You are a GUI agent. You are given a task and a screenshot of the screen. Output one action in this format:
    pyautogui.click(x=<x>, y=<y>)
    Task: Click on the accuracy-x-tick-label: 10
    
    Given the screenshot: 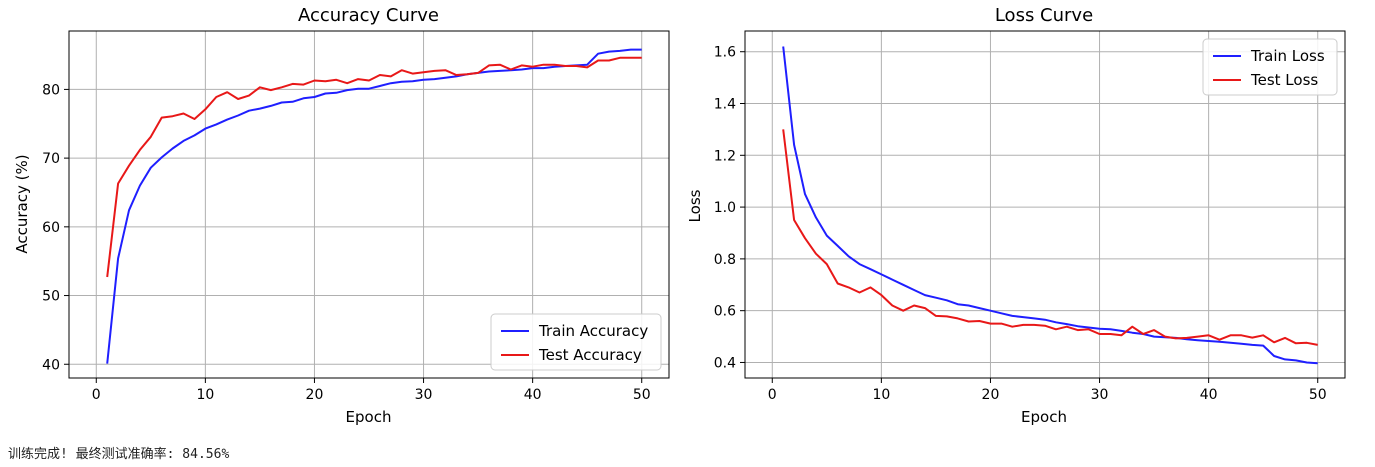 What is the action you would take?
    pyautogui.click(x=205, y=395)
    